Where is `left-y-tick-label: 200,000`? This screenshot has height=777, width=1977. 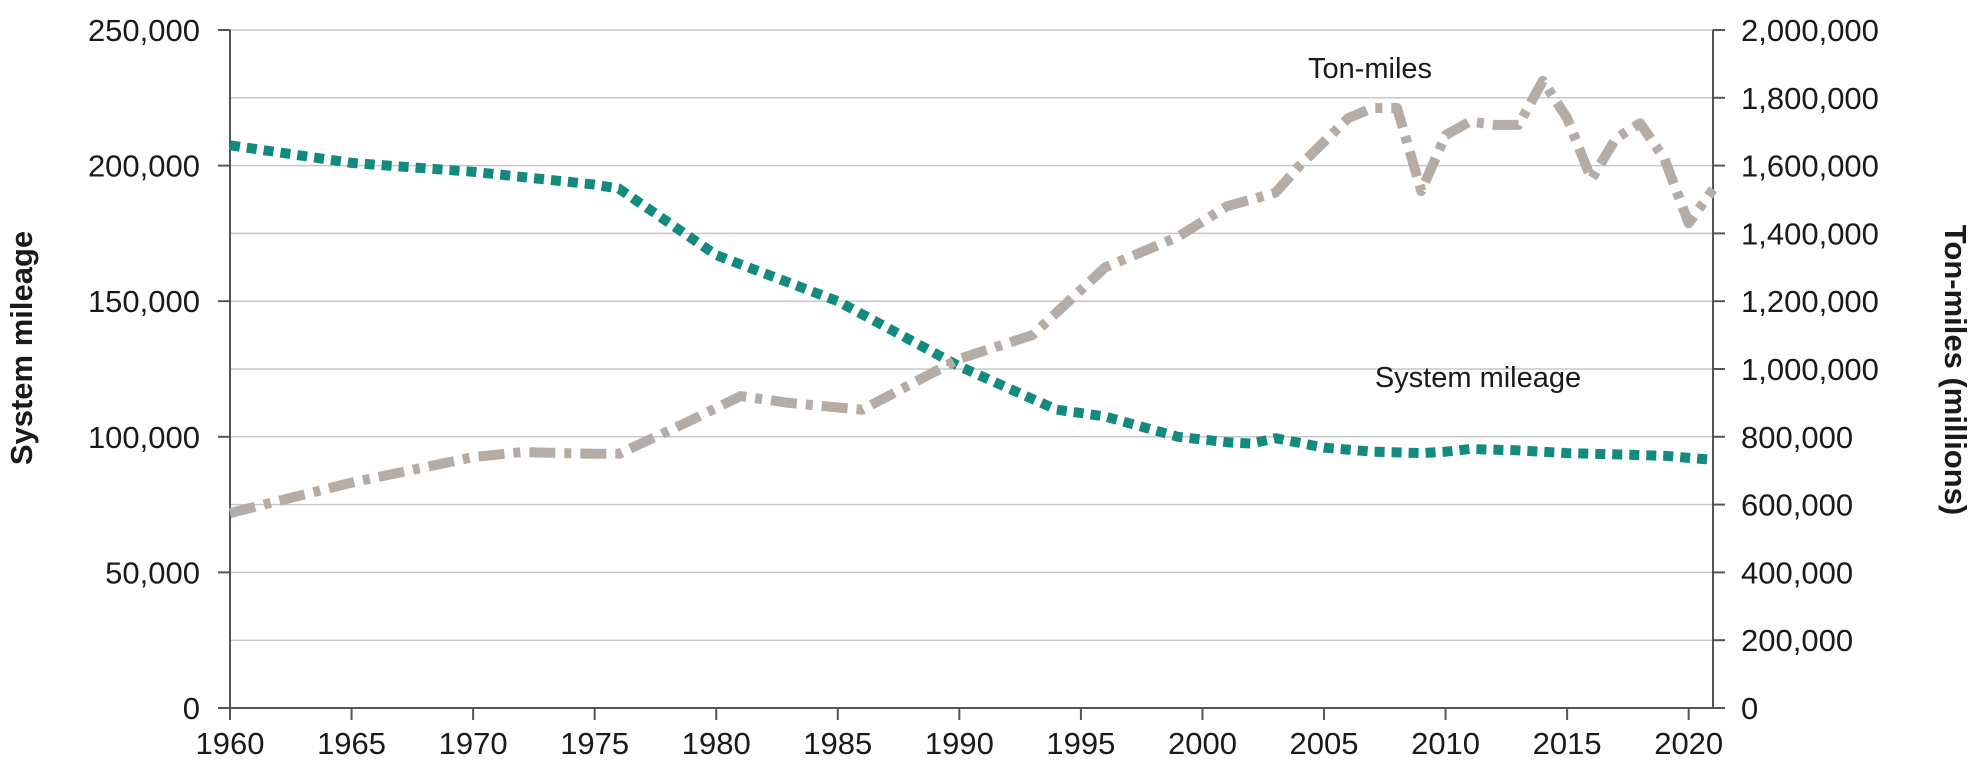 left-y-tick-label: 200,000 is located at coordinates (144, 166).